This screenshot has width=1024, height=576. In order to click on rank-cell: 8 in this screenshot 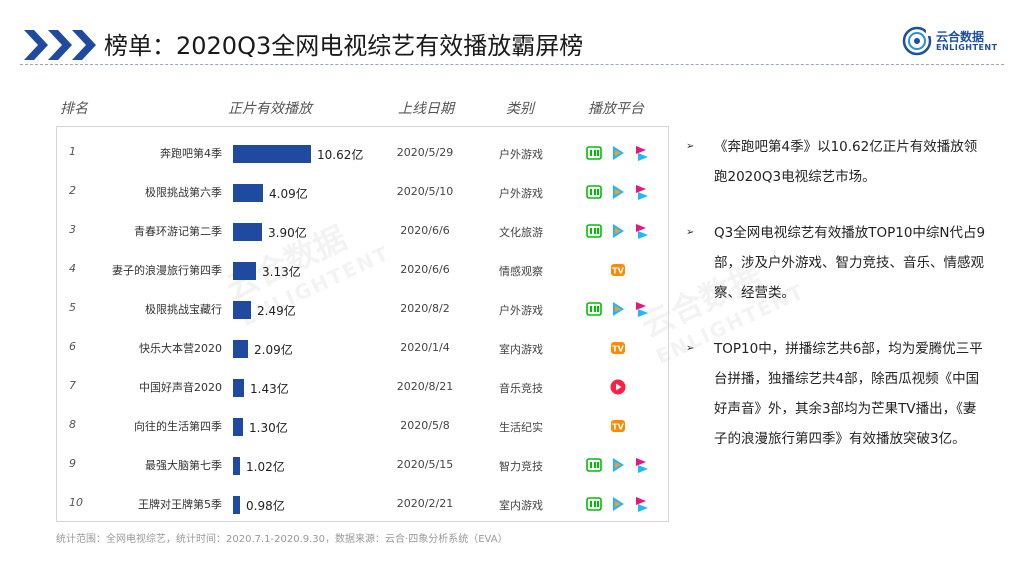, I will do `click(72, 424)`.